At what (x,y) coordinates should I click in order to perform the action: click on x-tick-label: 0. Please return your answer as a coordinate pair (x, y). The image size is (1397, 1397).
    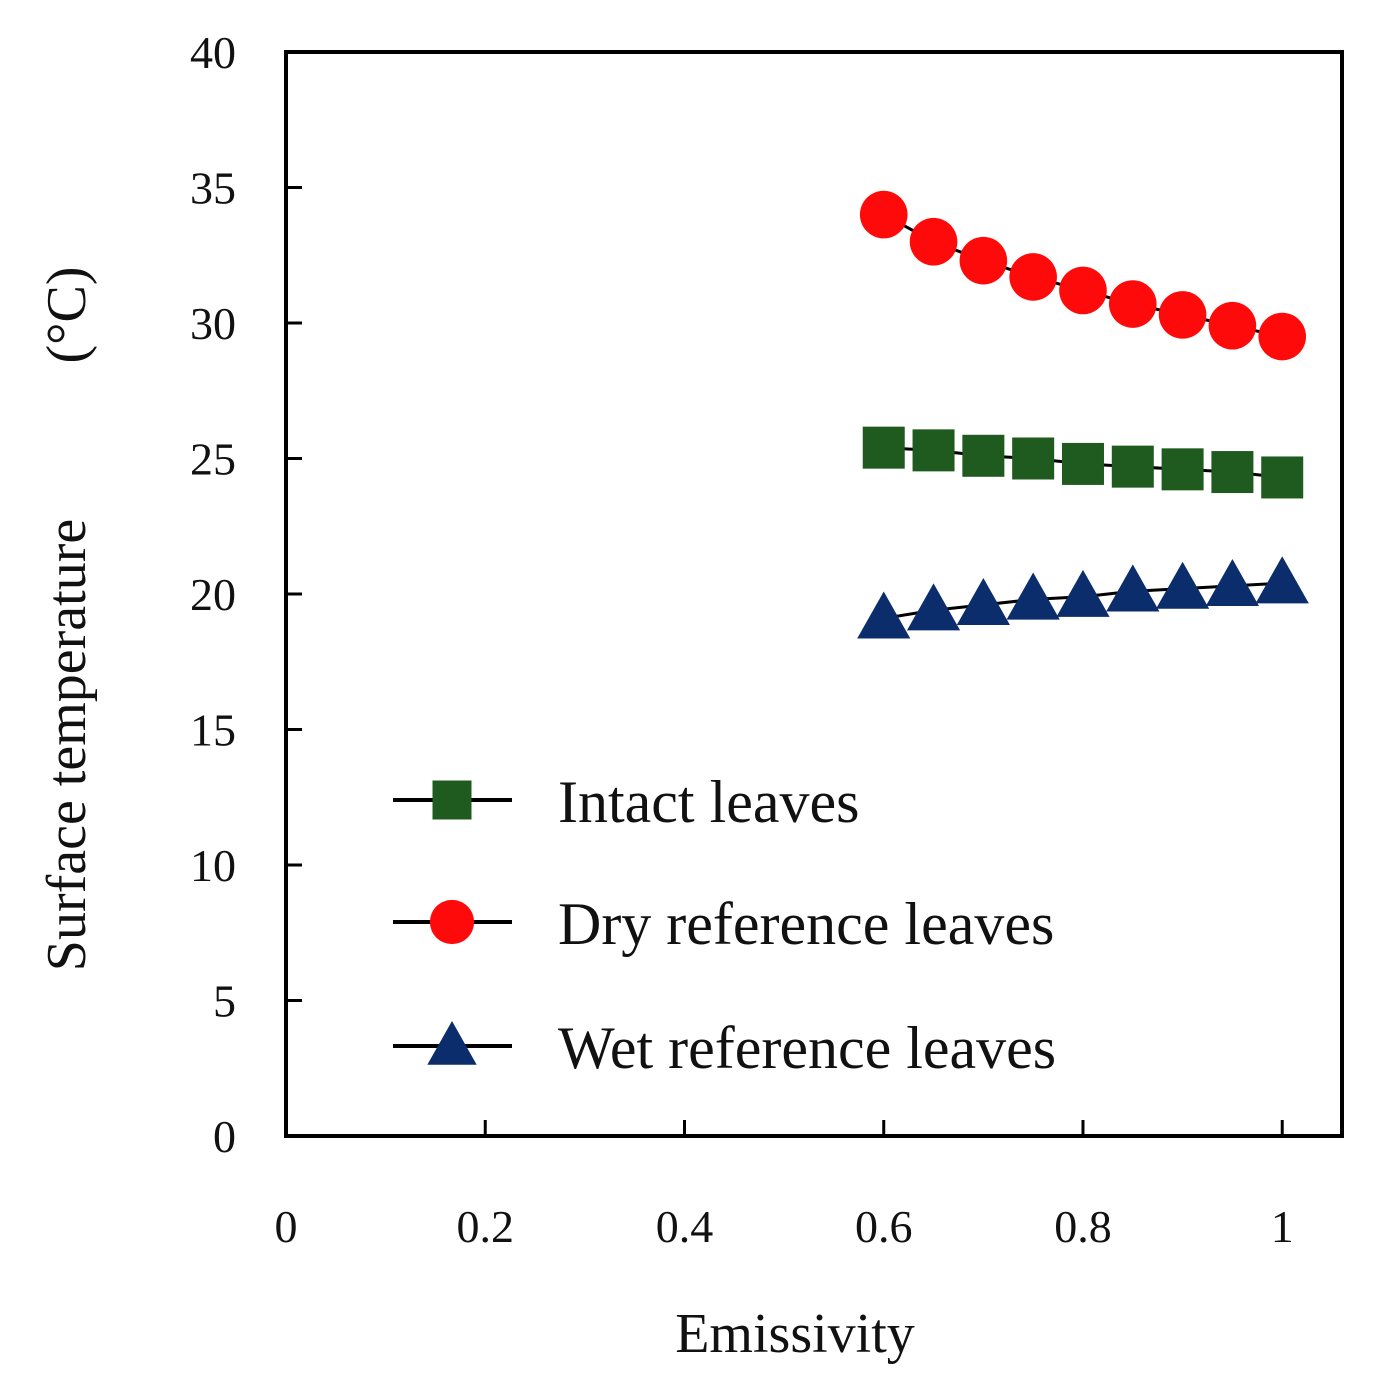
    Looking at the image, I should click on (286, 1226).